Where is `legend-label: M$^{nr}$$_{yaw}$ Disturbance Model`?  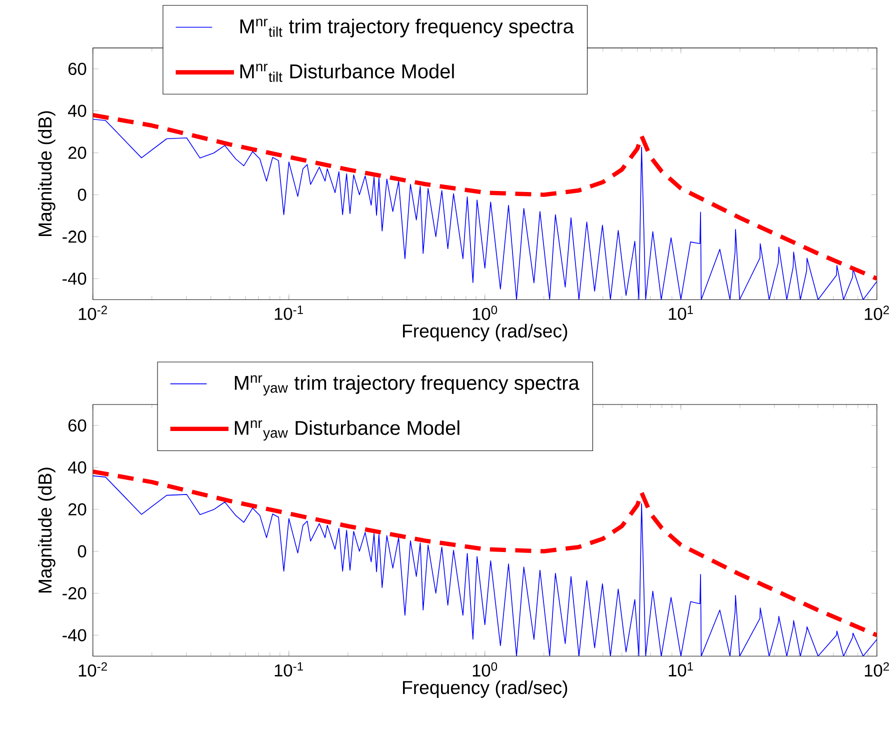
legend-label: M$^{nr}$$_{yaw}$ Disturbance Model is located at coordinates (347, 430).